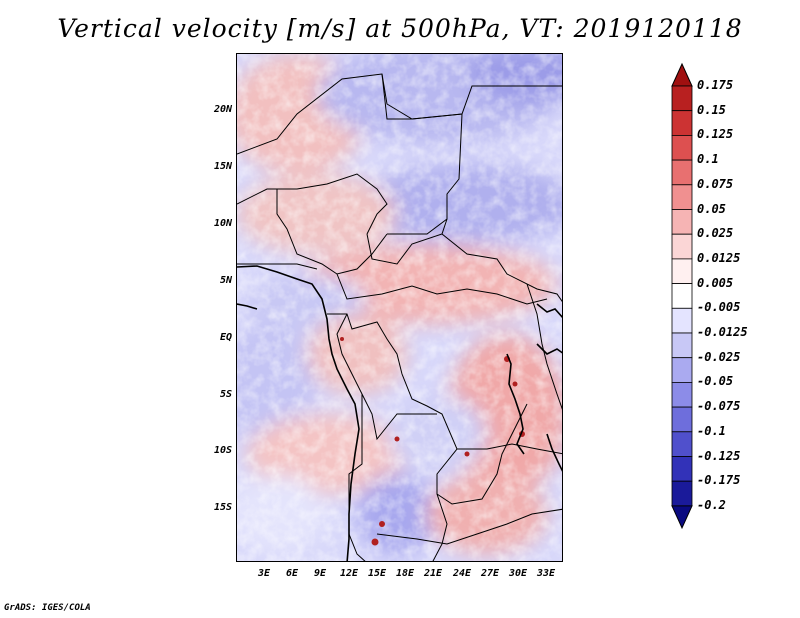  Describe the element at coordinates (225, 394) in the screenshot. I see `lat-label-5s: 5S` at that location.